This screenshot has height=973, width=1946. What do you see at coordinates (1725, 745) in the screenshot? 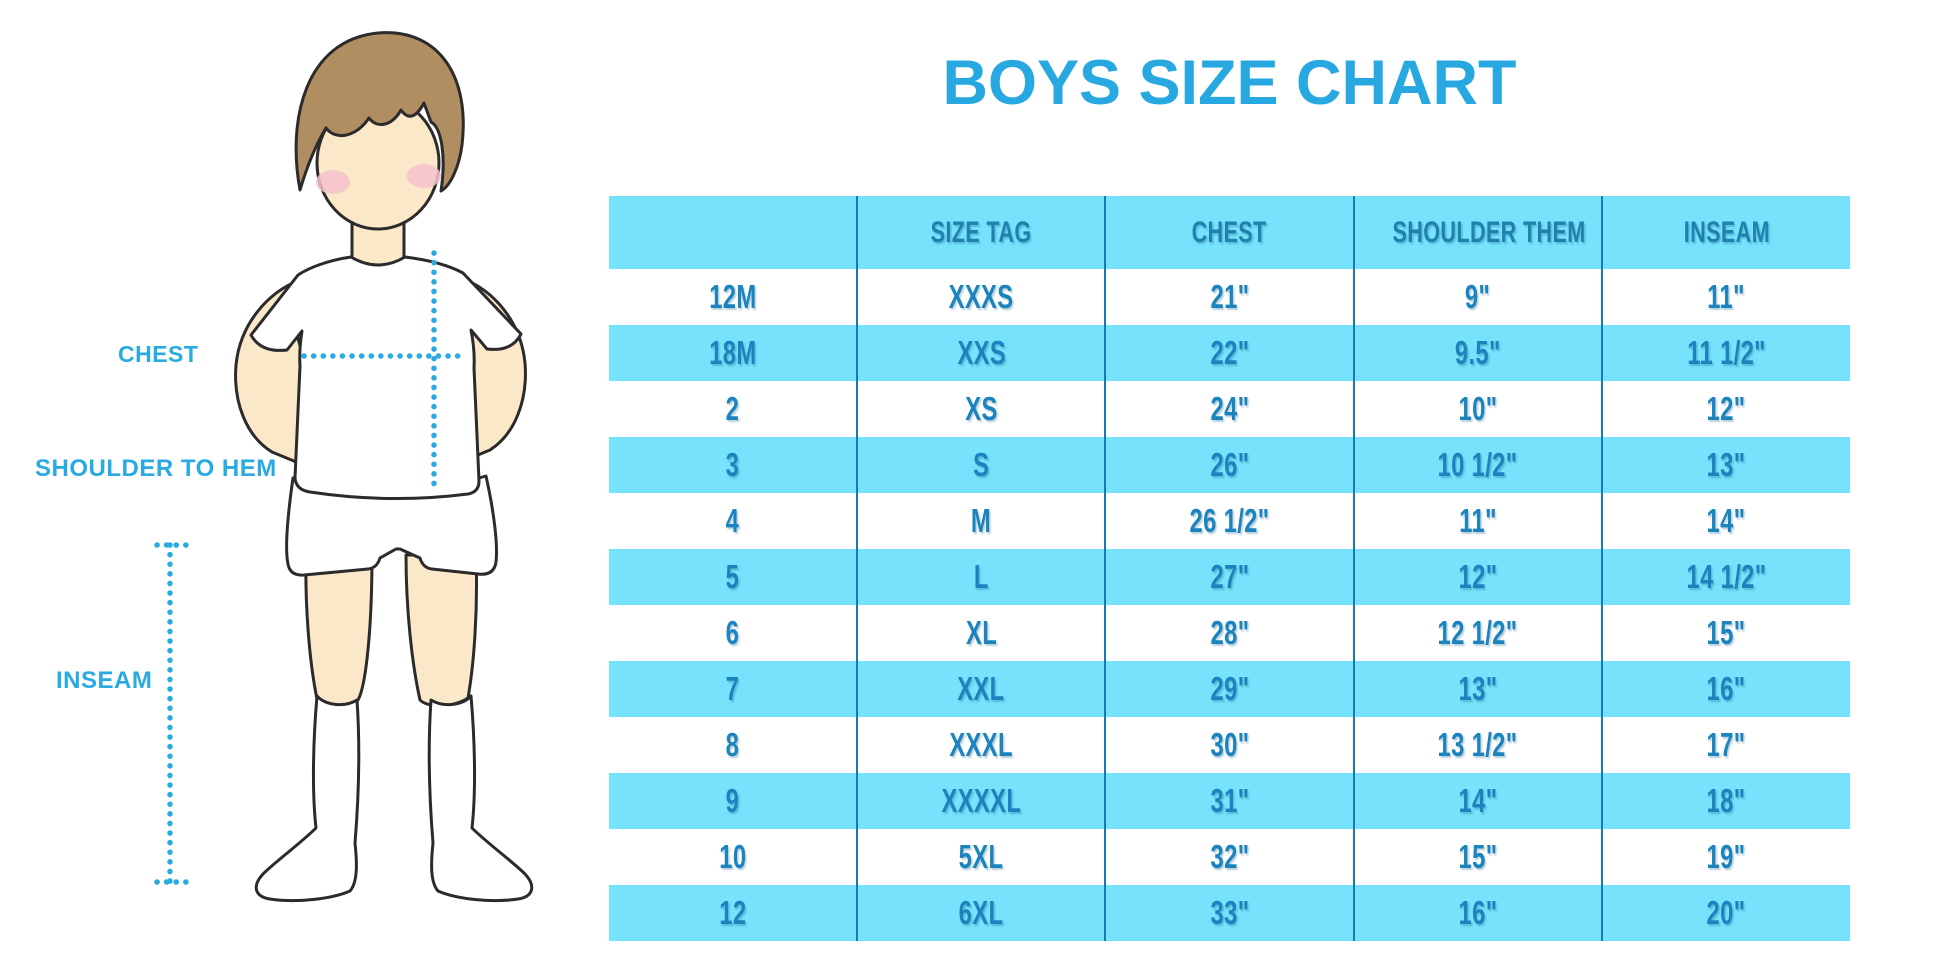
I see `table-cell: 17"` at bounding box center [1725, 745].